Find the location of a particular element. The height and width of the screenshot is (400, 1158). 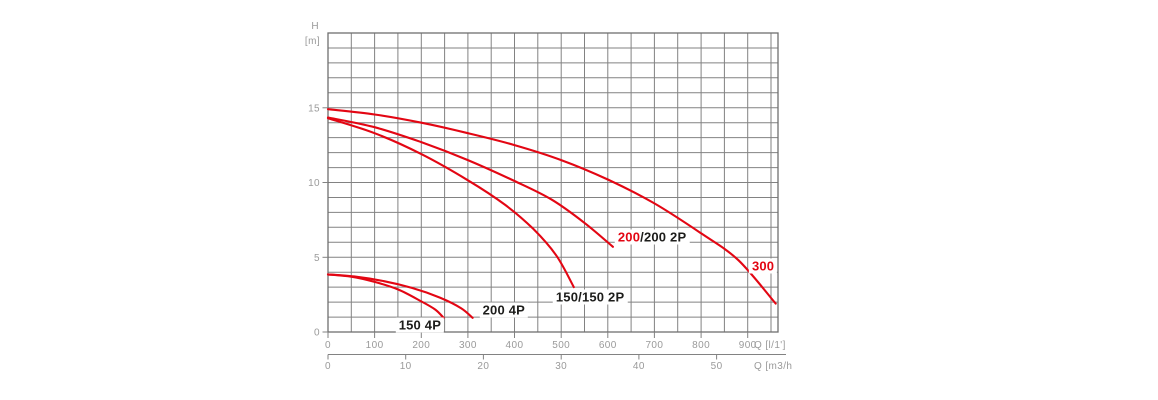

x-axis-secondary-unit: Q [m3/h is located at coordinates (773, 366).